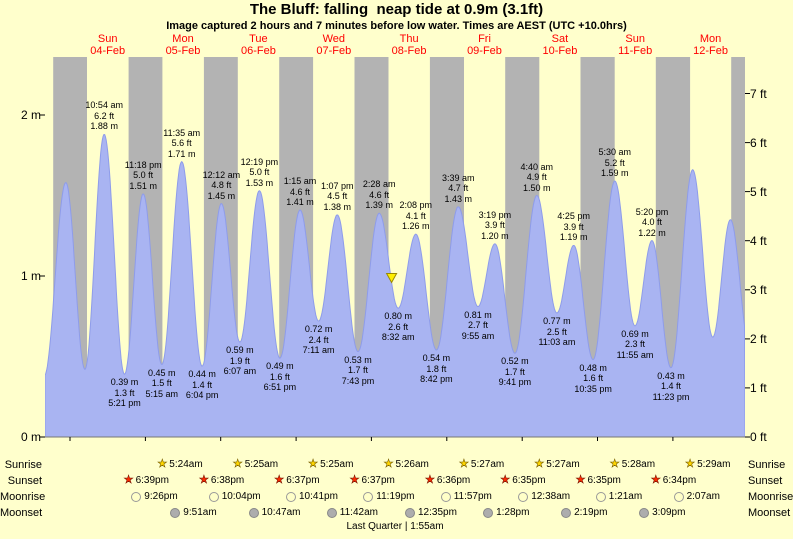 The height and width of the screenshot is (539, 793). What do you see at coordinates (259, 173) in the screenshot?
I see `high-tide-annotation: 12:19 pm 5.0 ft 1.53 m` at bounding box center [259, 173].